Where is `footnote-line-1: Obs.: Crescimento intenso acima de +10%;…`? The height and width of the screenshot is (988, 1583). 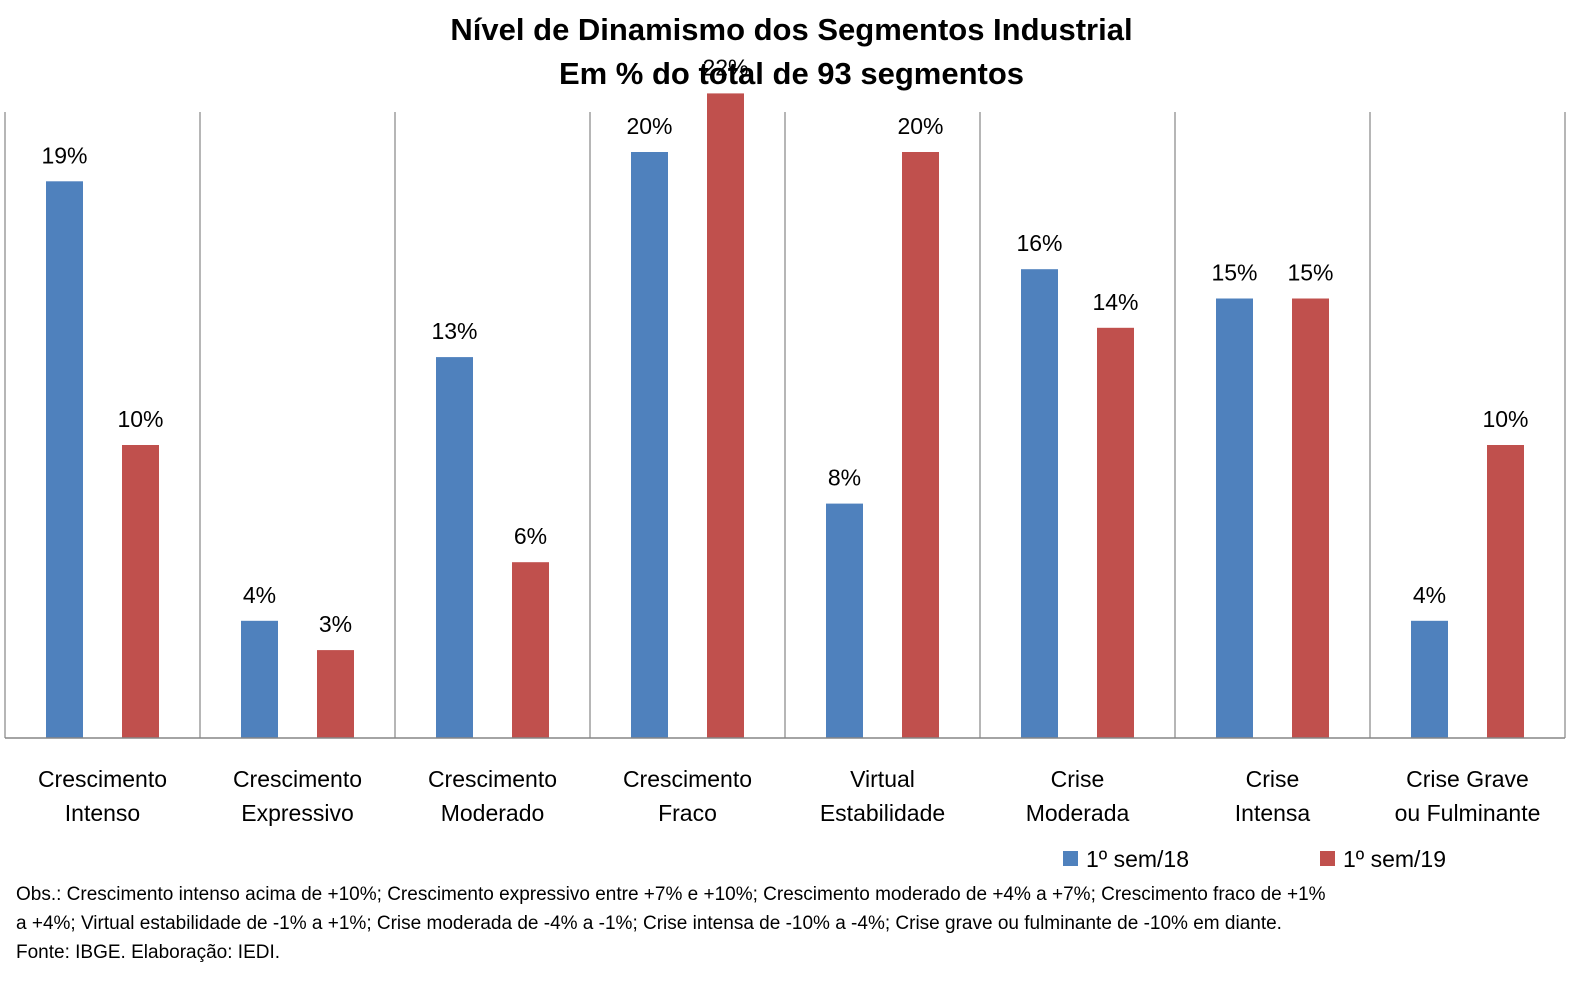 footnote-line-1: Obs.: Crescimento intenso acima de +10%;… is located at coordinates (671, 894).